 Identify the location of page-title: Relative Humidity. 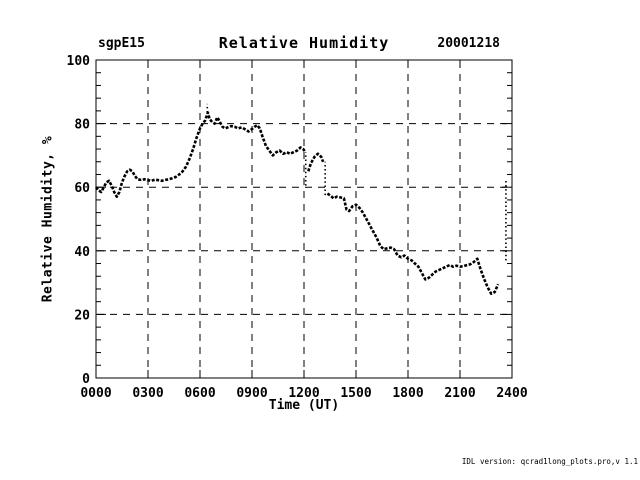
(304, 43).